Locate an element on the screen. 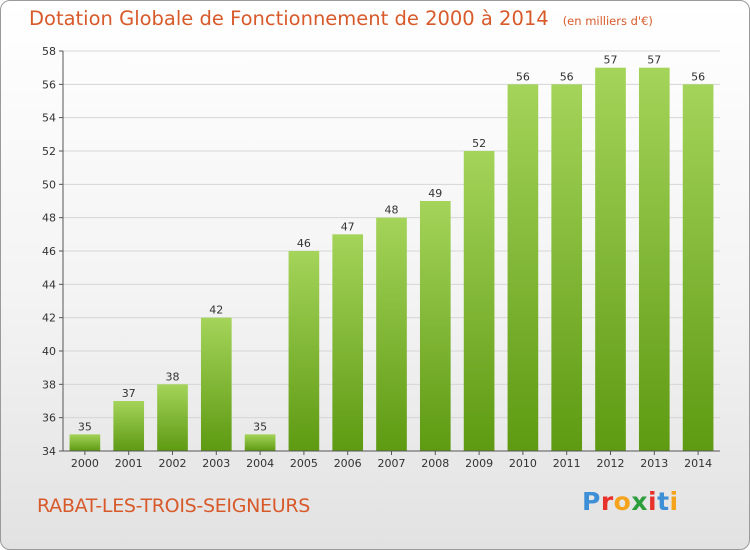 The image size is (750, 550). bar-value-label: 38 is located at coordinates (173, 376).